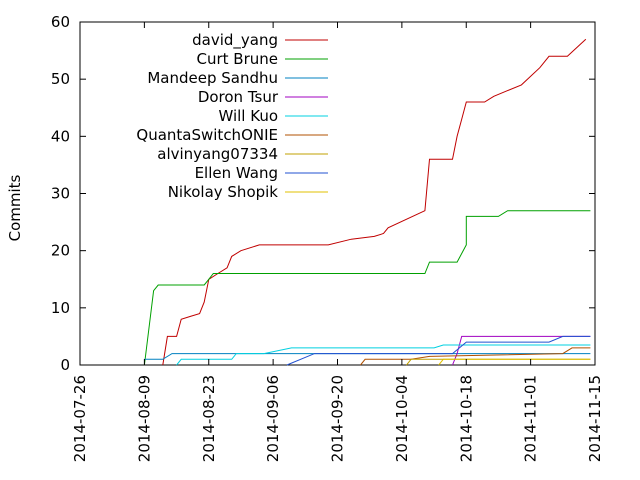 The image size is (640, 480). What do you see at coordinates (207, 135) in the screenshot?
I see `legend-label: QuantaSwitchONIE` at bounding box center [207, 135].